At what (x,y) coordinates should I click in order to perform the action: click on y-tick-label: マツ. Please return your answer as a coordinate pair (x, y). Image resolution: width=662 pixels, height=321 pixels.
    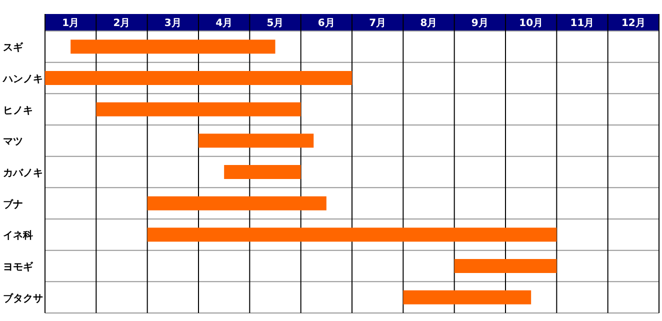
    Looking at the image, I should click on (13, 142).